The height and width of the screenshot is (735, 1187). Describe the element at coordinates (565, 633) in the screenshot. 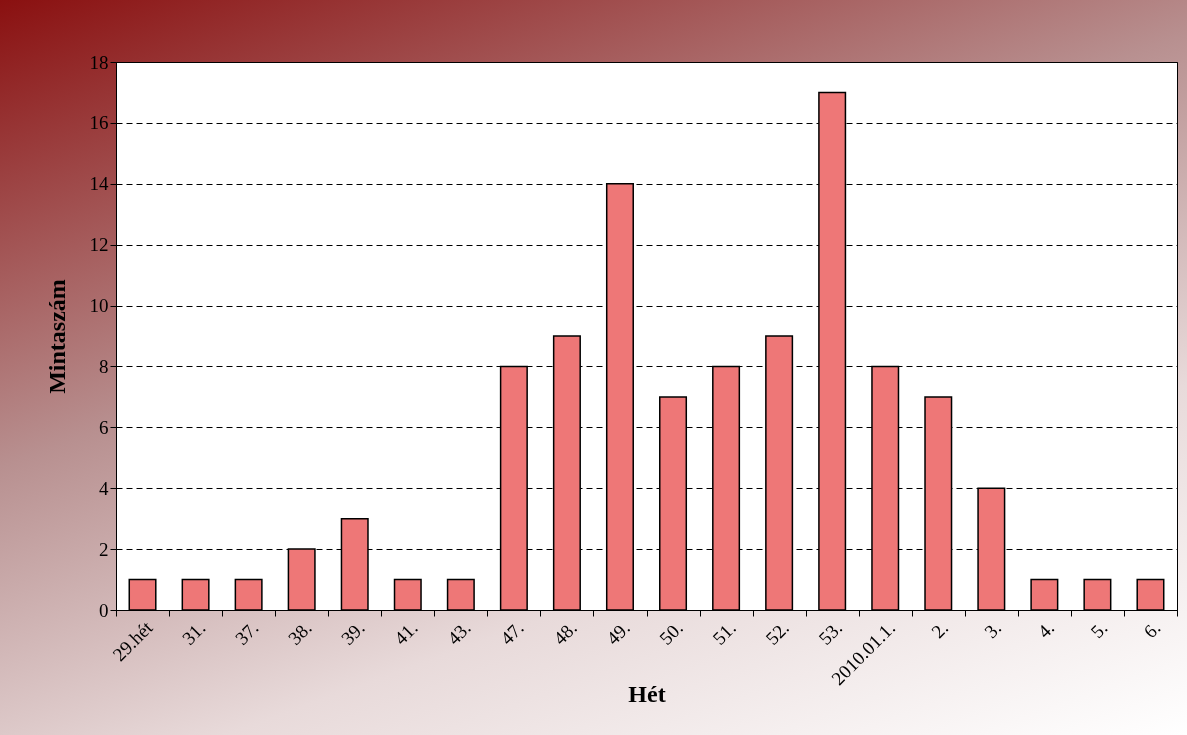

I see `x-tick-label: 48.` at that location.